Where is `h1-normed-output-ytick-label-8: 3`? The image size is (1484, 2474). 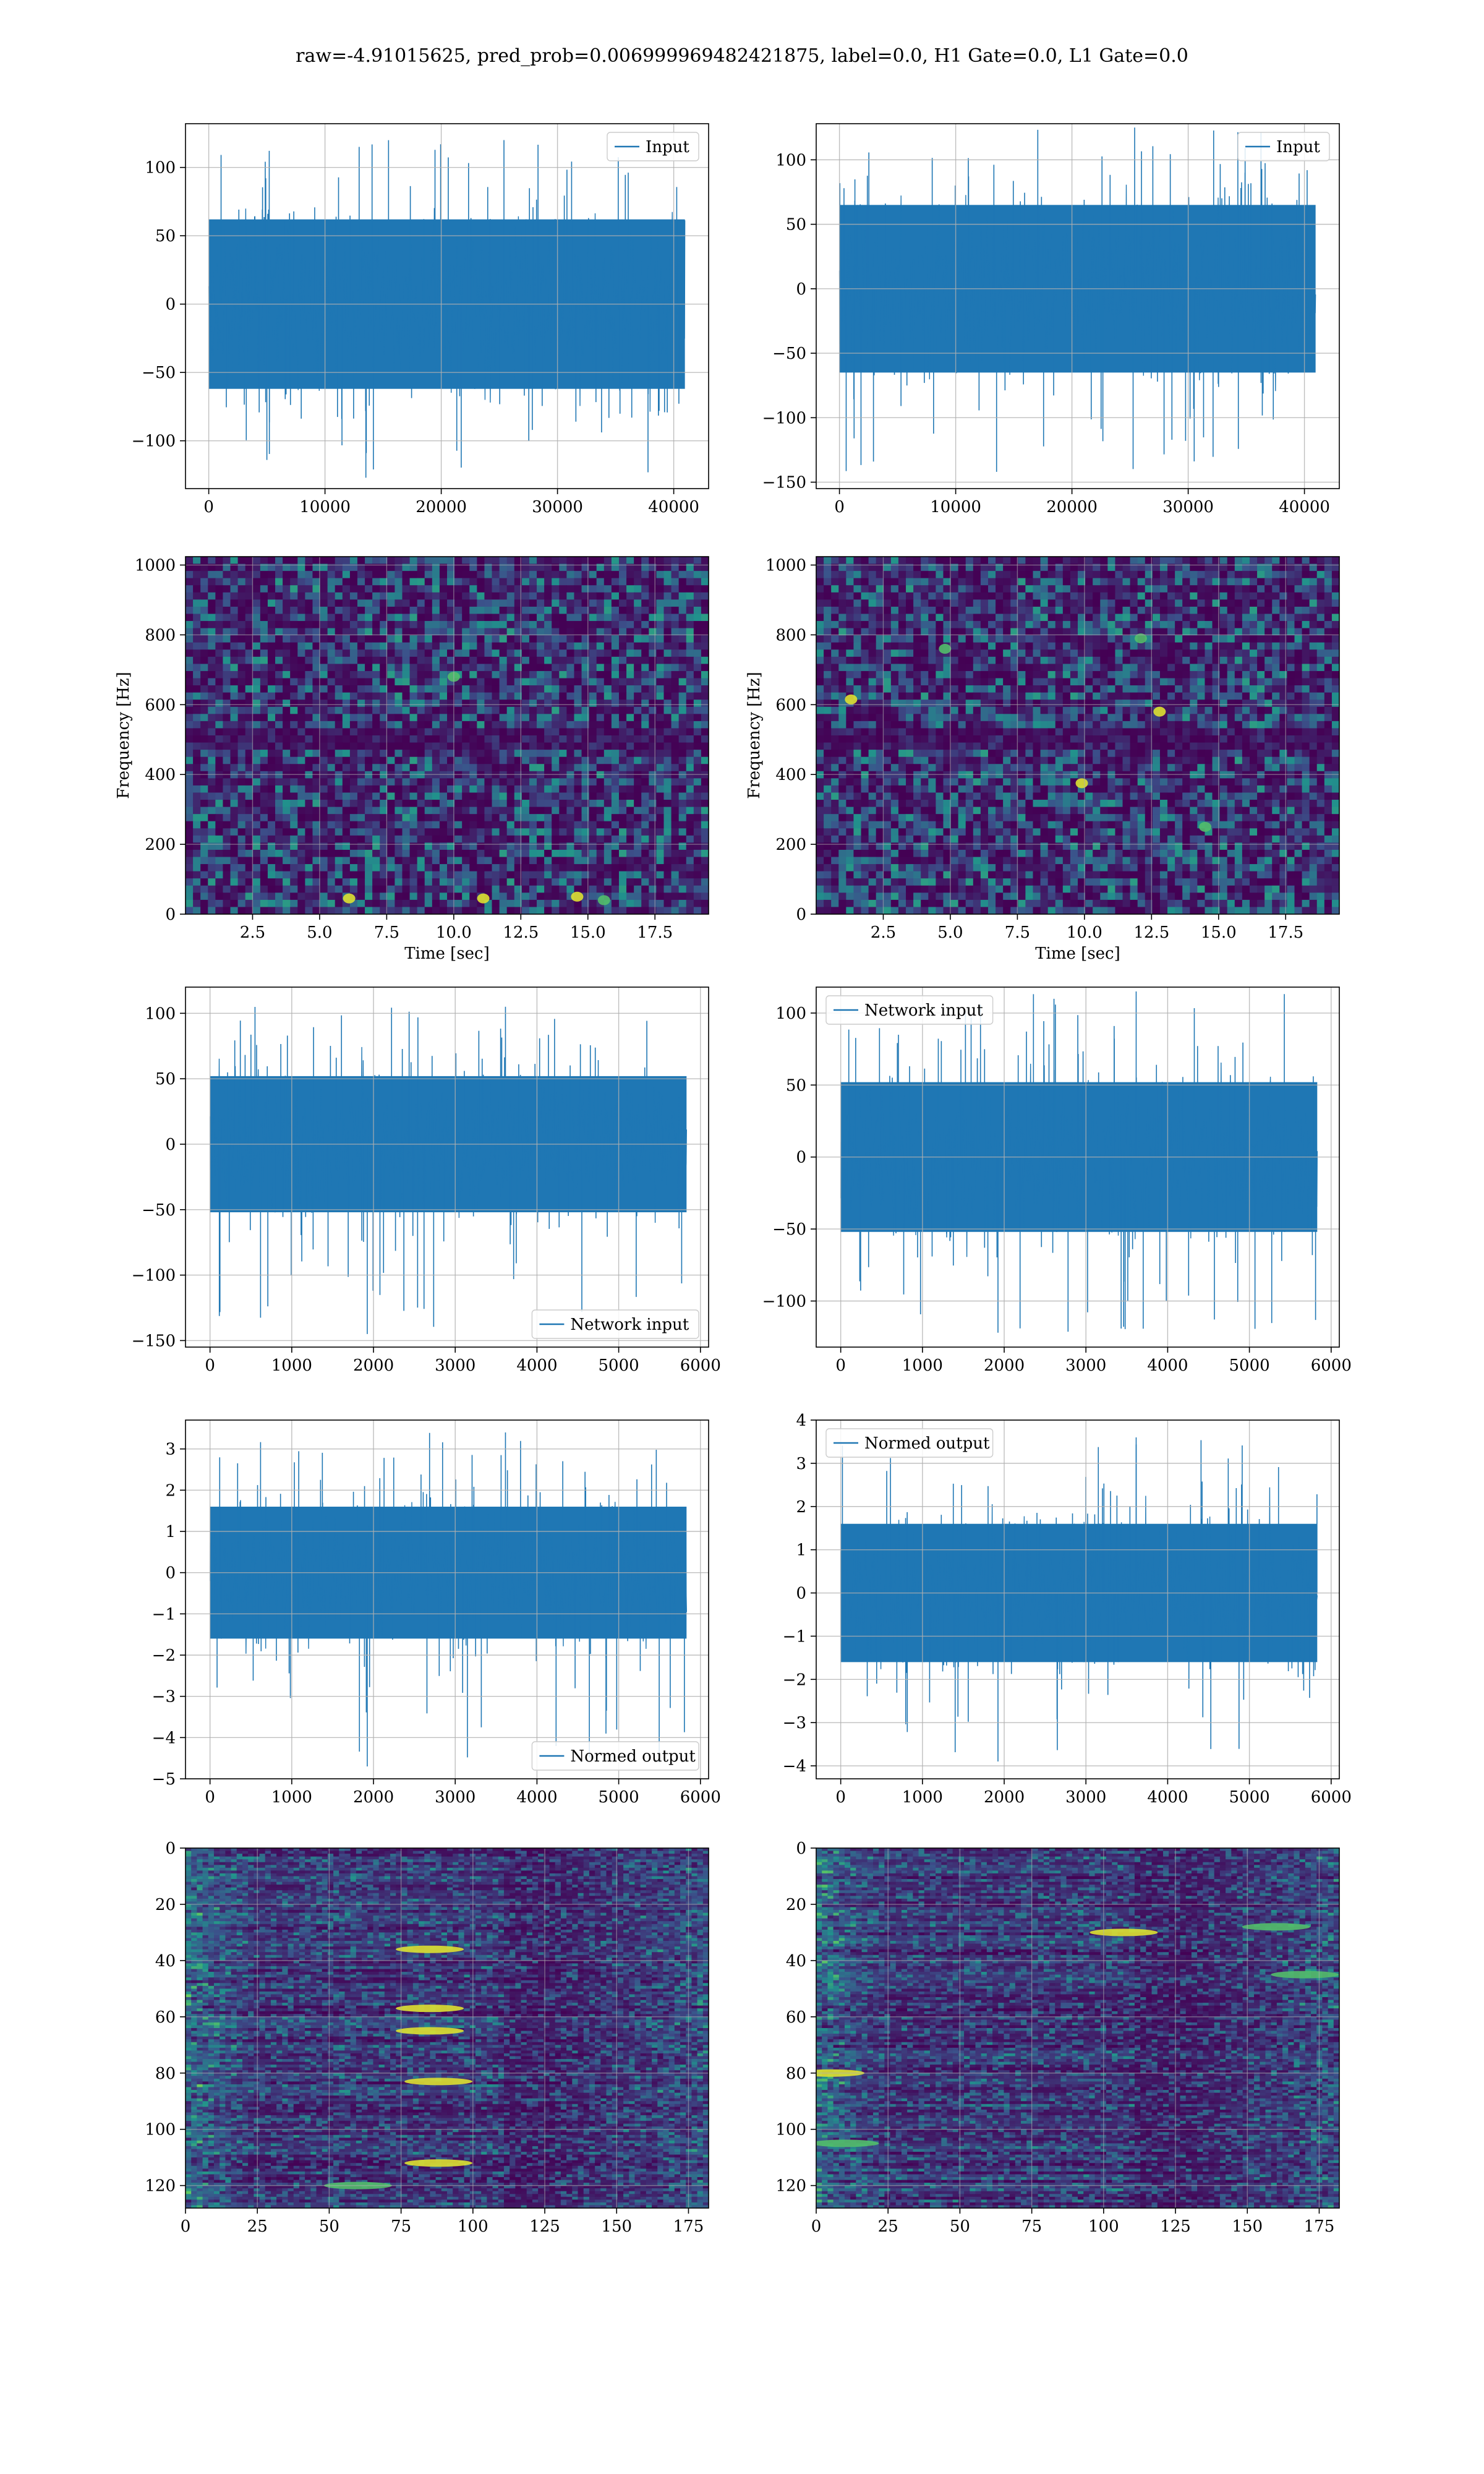
h1-normed-output-ytick-label-8: 3 is located at coordinates (170, 1449).